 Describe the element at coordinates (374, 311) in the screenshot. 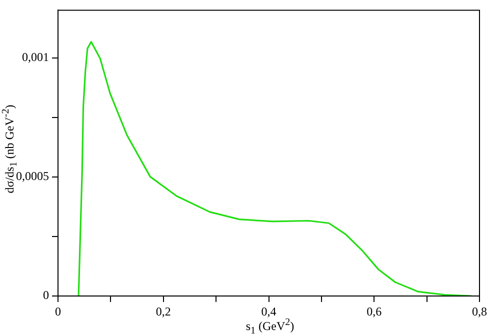

I see `x-tick-label: 0,6` at that location.